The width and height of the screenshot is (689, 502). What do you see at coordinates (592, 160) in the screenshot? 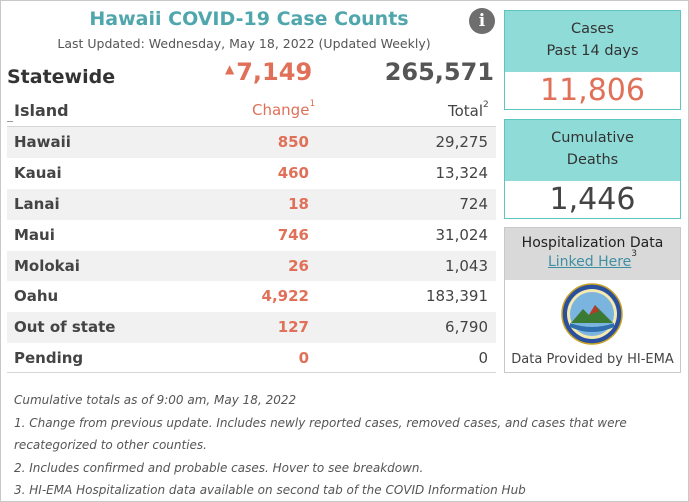
I see `deaths-panel-subtitle: Deaths` at bounding box center [592, 160].